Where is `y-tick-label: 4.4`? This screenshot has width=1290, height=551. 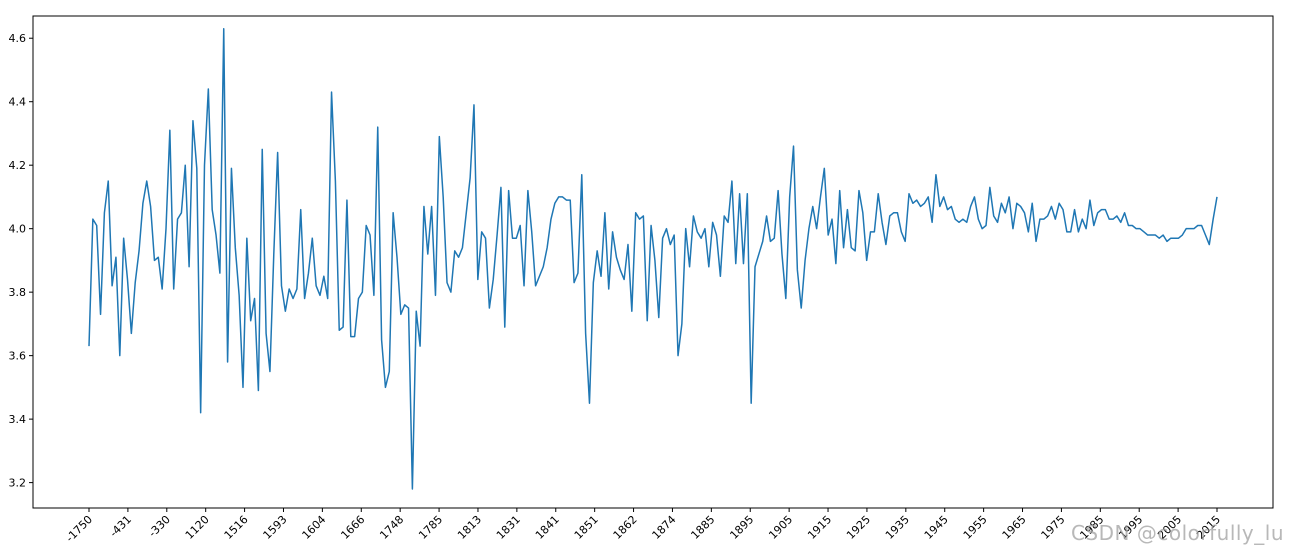 y-tick-label: 4.4 is located at coordinates (18, 102).